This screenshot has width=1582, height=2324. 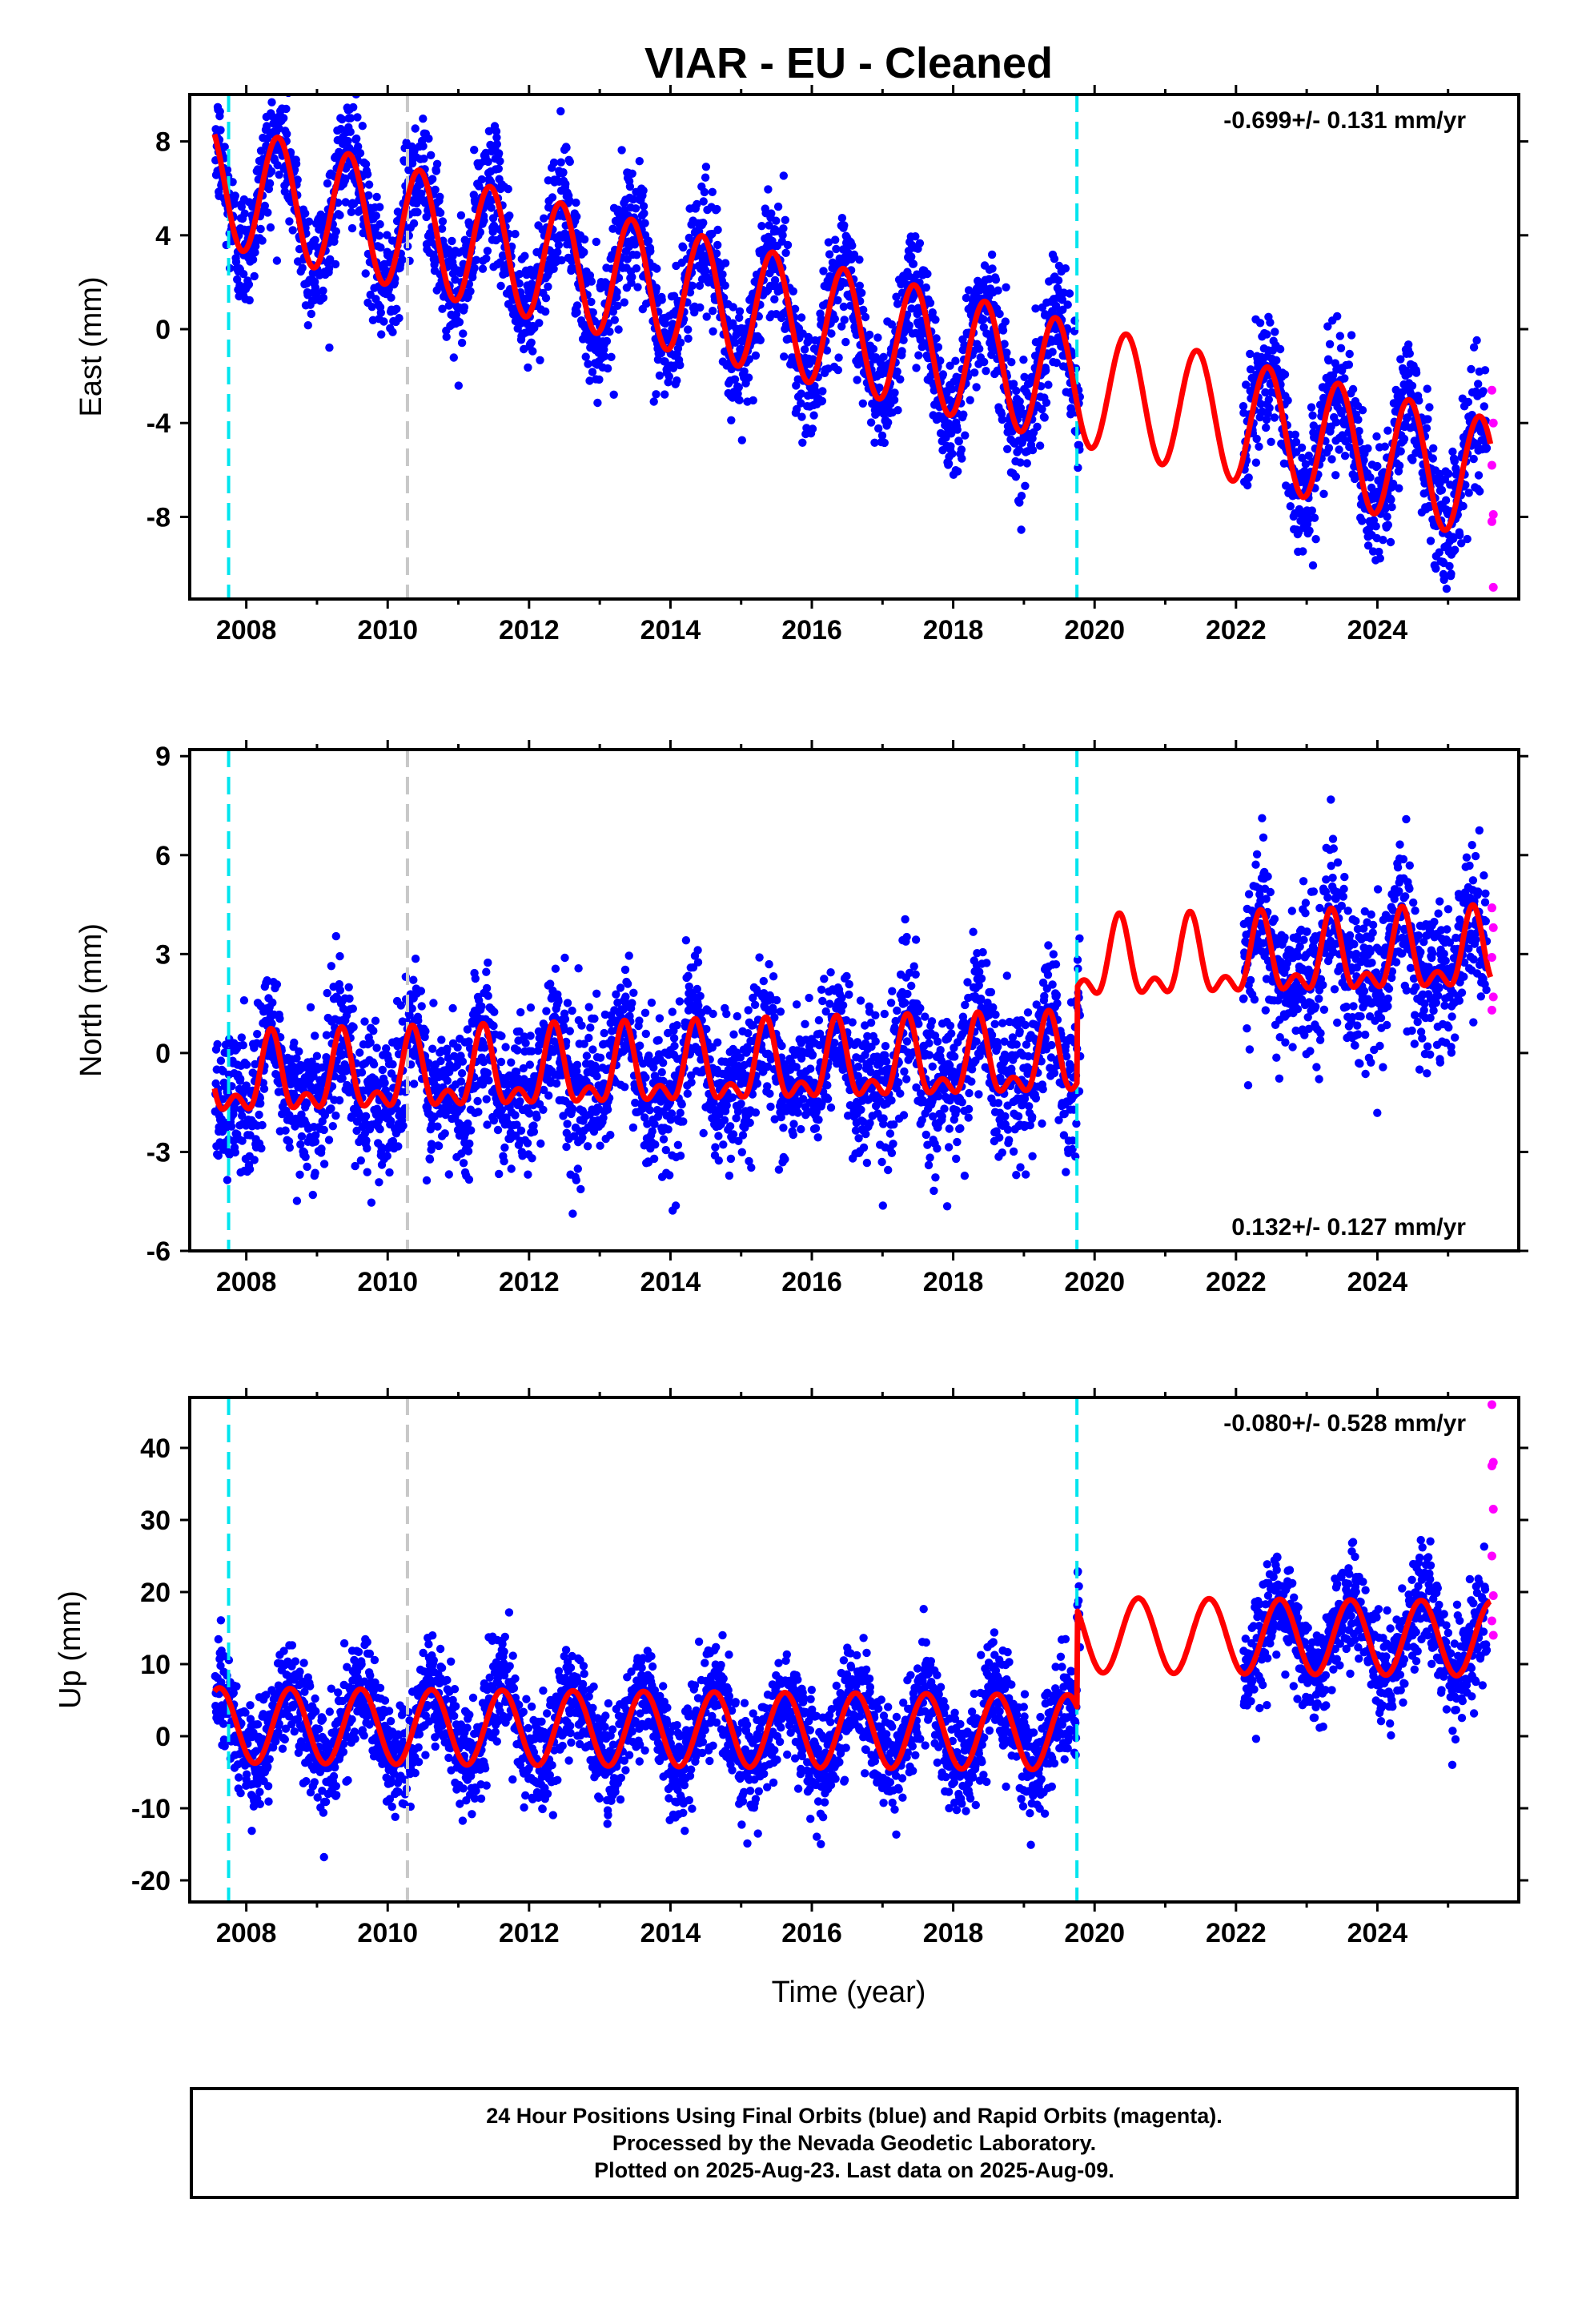 What do you see at coordinates (1378, 630) in the screenshot?
I see `x-tick-label: 2024` at bounding box center [1378, 630].